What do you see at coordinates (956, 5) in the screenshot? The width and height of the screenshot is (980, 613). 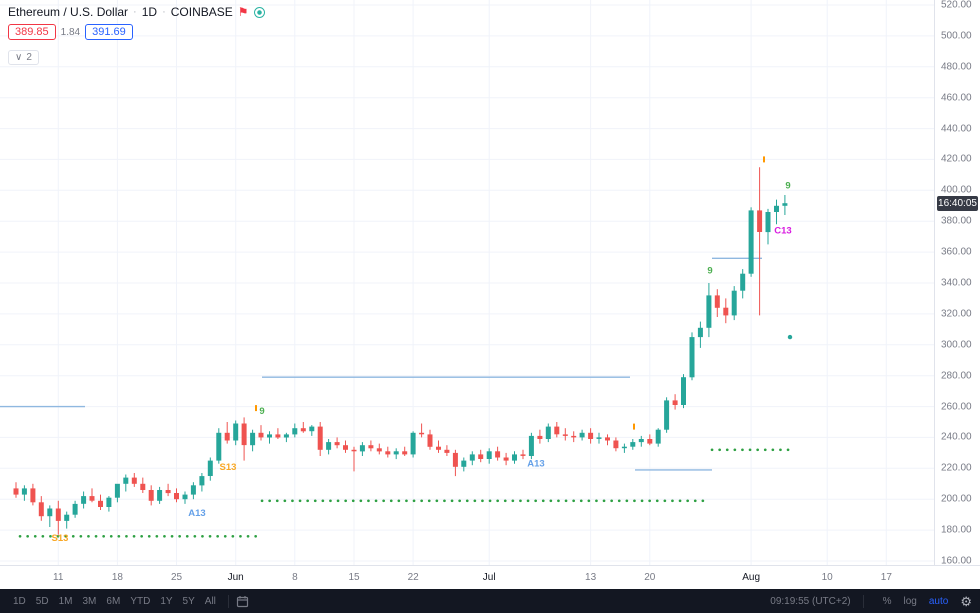 I see `price-tick-label: 520.00` at bounding box center [956, 5].